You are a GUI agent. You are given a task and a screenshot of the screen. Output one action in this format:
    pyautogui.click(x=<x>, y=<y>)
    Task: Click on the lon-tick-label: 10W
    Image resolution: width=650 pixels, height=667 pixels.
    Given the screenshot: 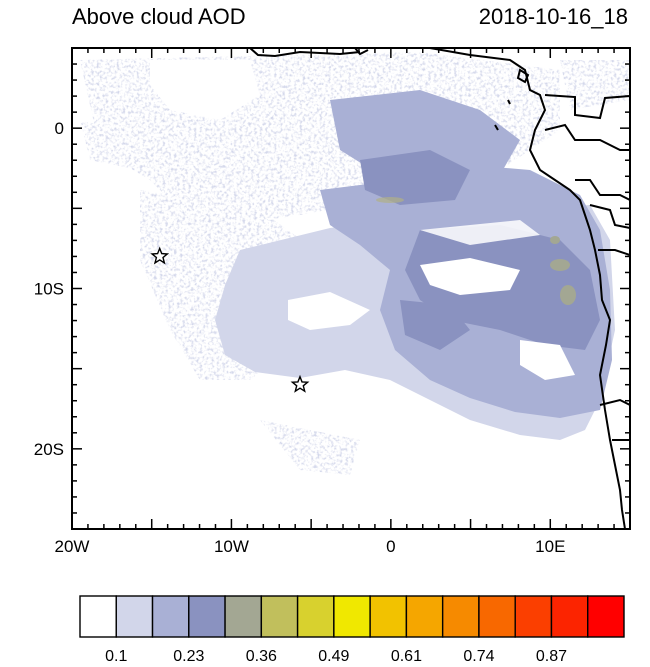 What is the action you would take?
    pyautogui.click(x=231, y=546)
    